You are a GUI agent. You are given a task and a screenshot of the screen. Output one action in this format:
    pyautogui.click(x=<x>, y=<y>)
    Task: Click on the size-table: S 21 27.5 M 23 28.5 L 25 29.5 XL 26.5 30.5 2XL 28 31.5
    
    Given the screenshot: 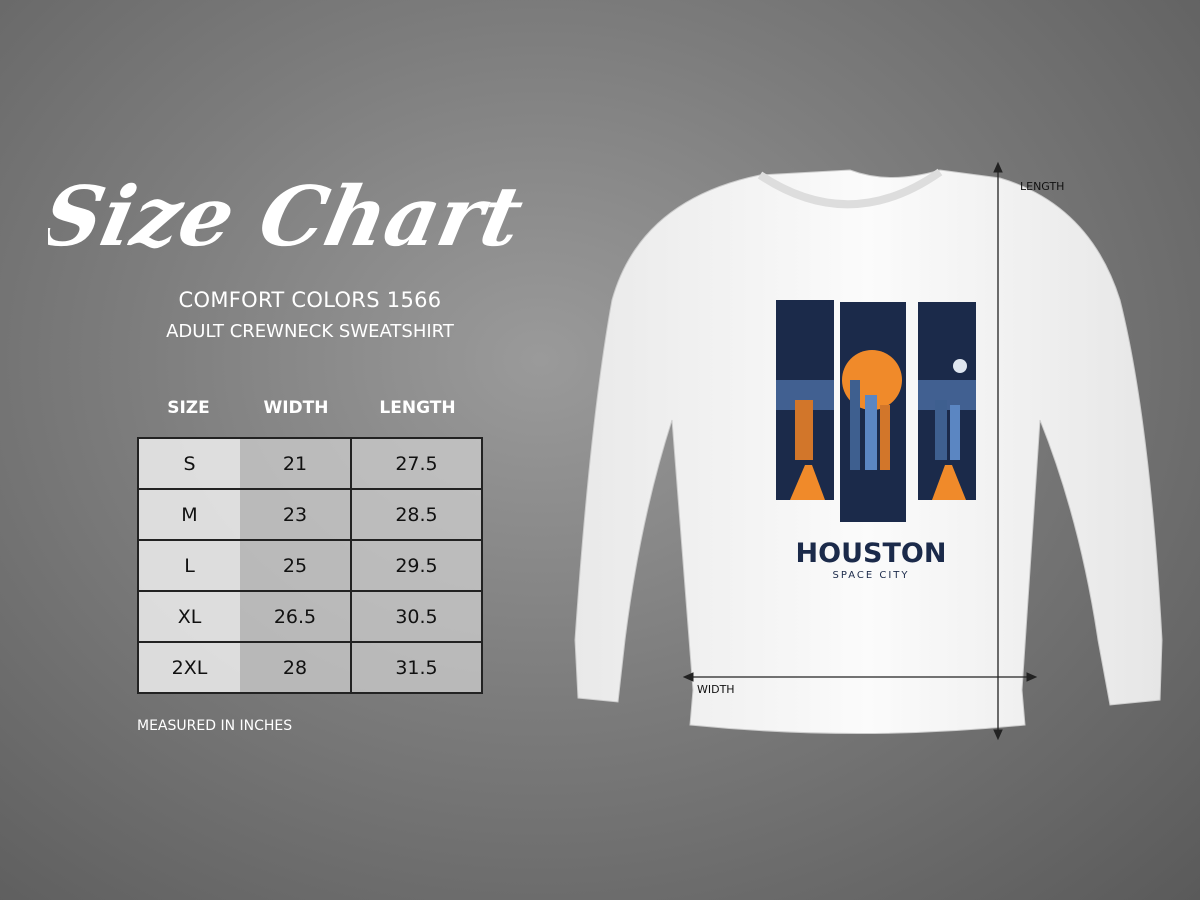 What is the action you would take?
    pyautogui.click(x=310, y=565)
    